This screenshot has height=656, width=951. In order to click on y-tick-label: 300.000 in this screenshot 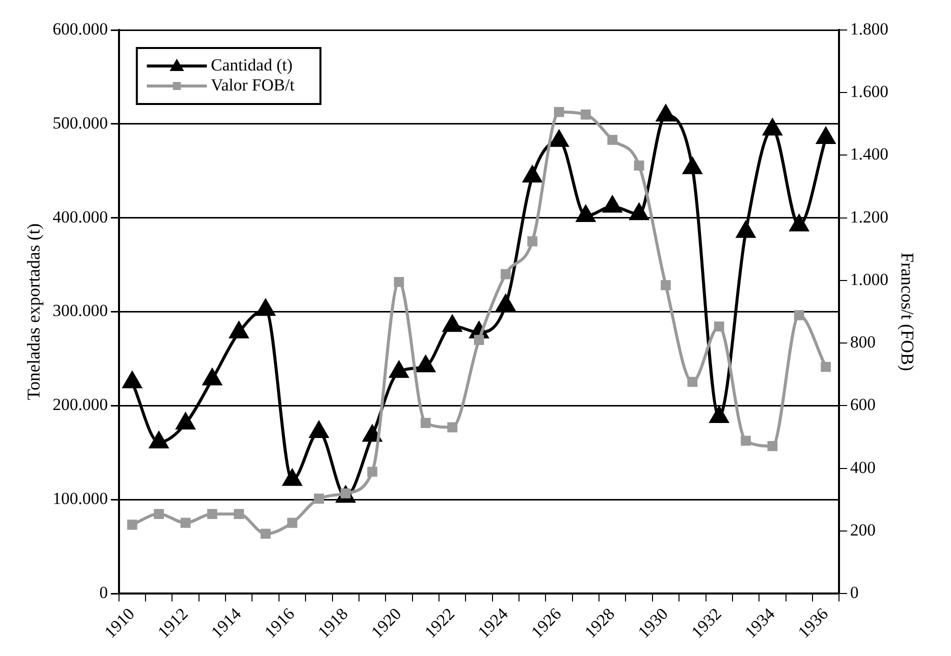, I will do `click(80, 310)`.